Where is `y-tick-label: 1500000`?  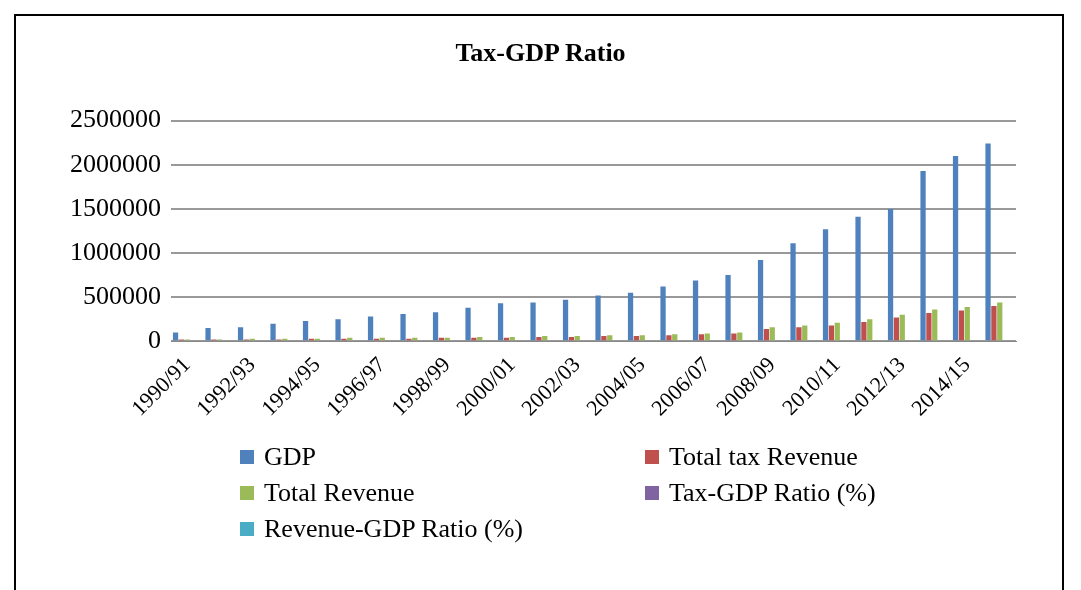 y-tick-label: 1500000 is located at coordinates (115, 207).